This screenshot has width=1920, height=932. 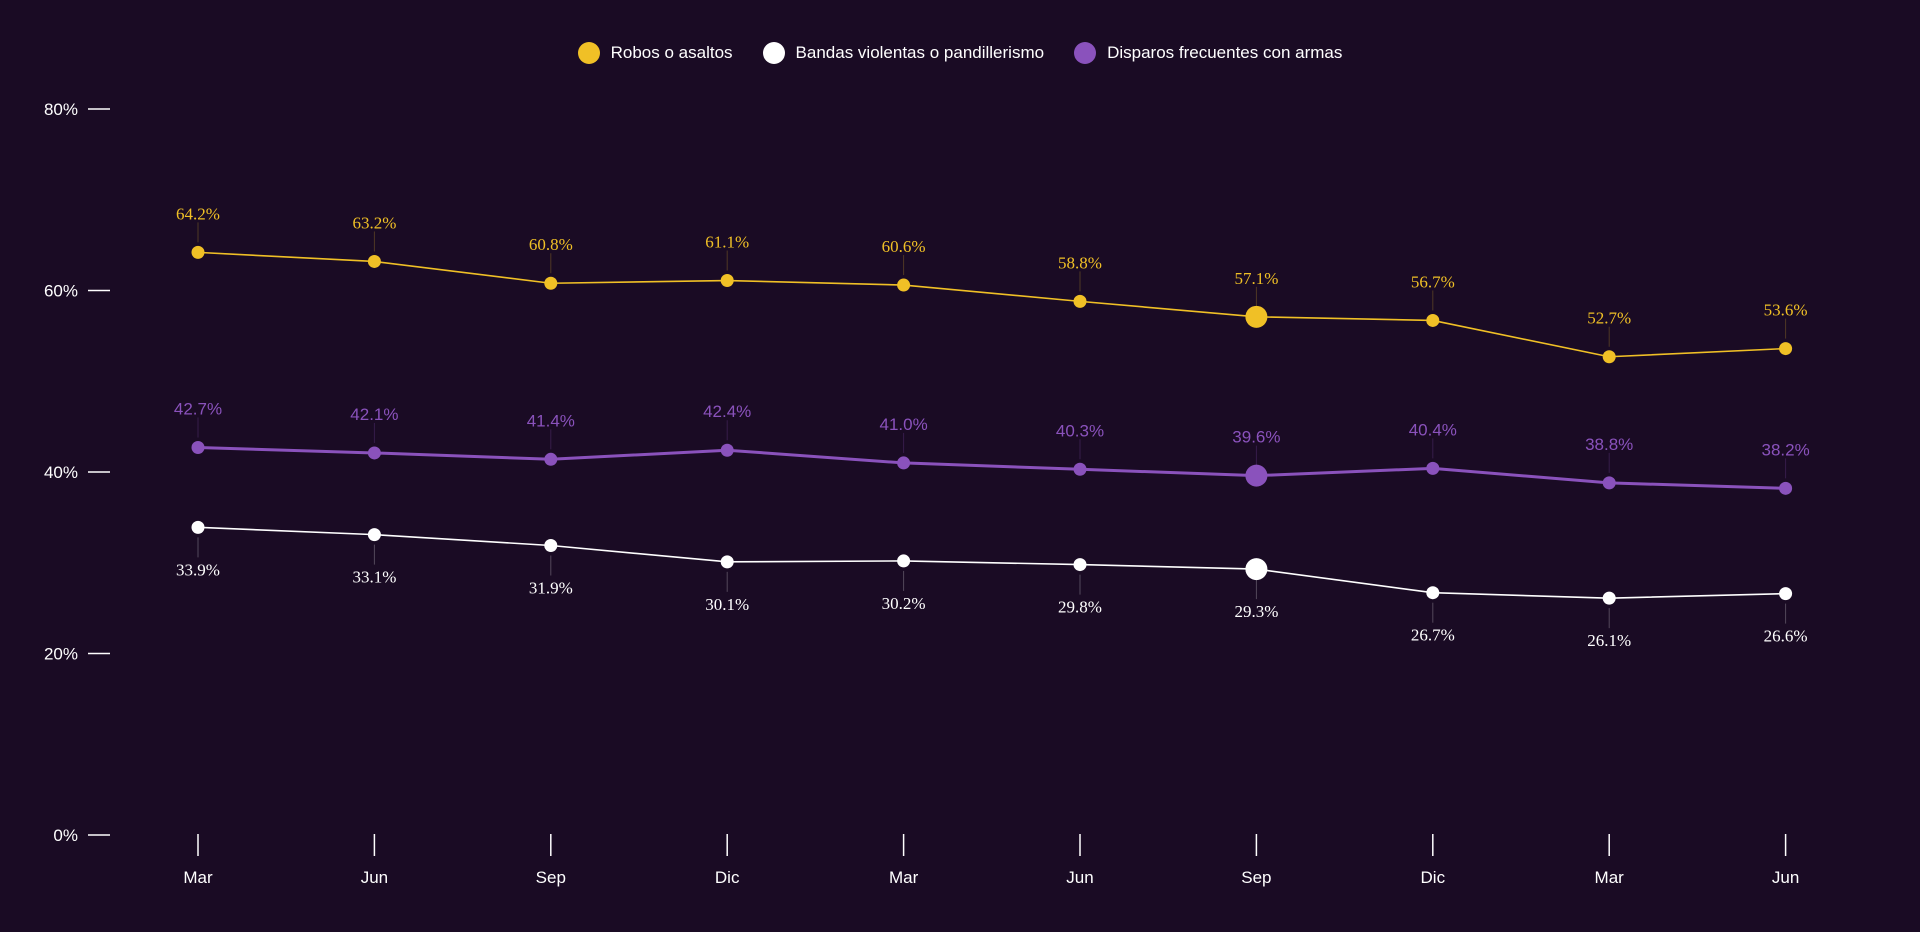 What do you see at coordinates (727, 242) in the screenshot?
I see `data-label-robos: 61.1%` at bounding box center [727, 242].